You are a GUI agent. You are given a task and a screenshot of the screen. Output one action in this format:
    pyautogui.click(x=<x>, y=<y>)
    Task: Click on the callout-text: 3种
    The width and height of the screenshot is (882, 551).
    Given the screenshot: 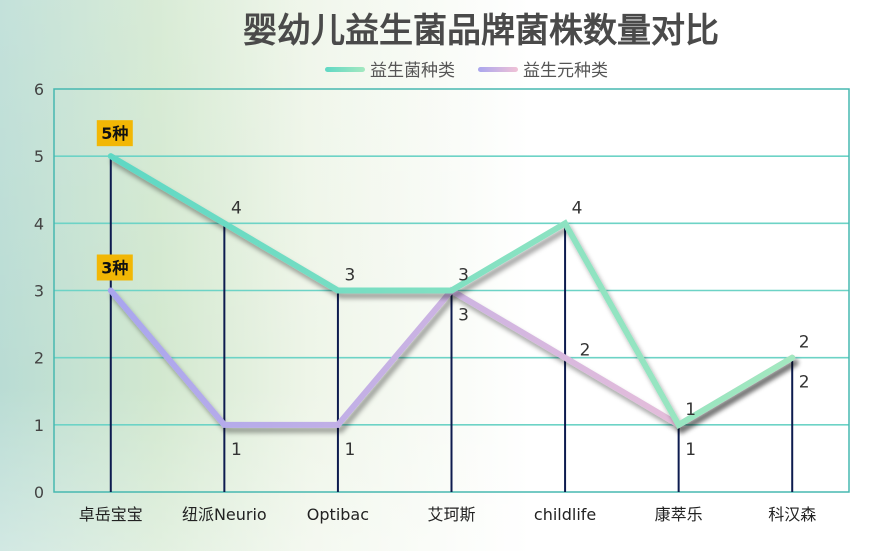 What is the action you would take?
    pyautogui.click(x=114, y=268)
    